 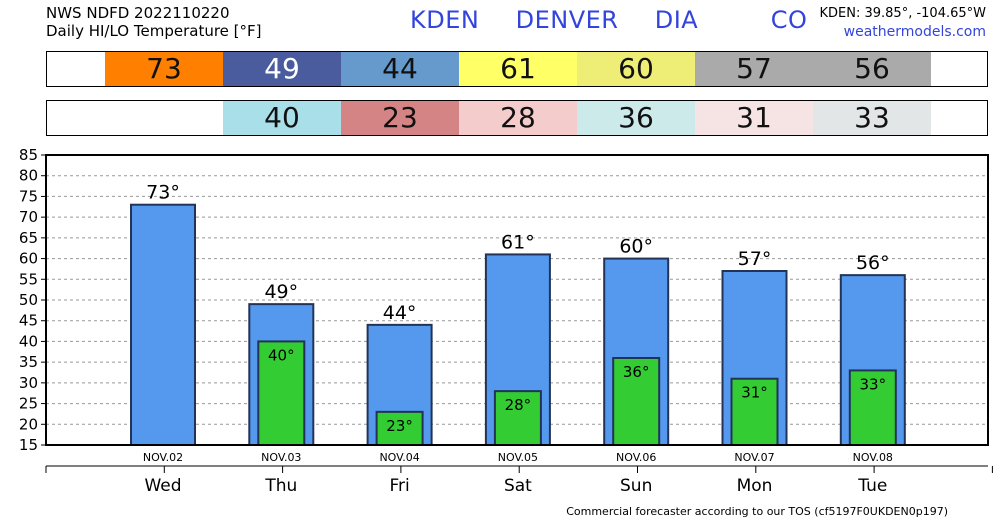 I want to click on date-label: NOV.02, so click(x=163, y=457).